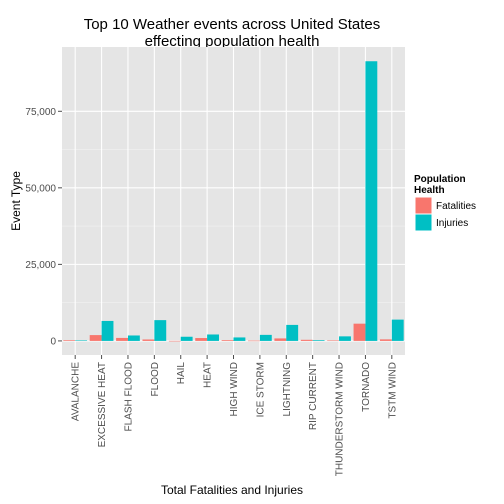 The height and width of the screenshot is (504, 504). I want to click on bar-fatalities-tornado, so click(359, 332).